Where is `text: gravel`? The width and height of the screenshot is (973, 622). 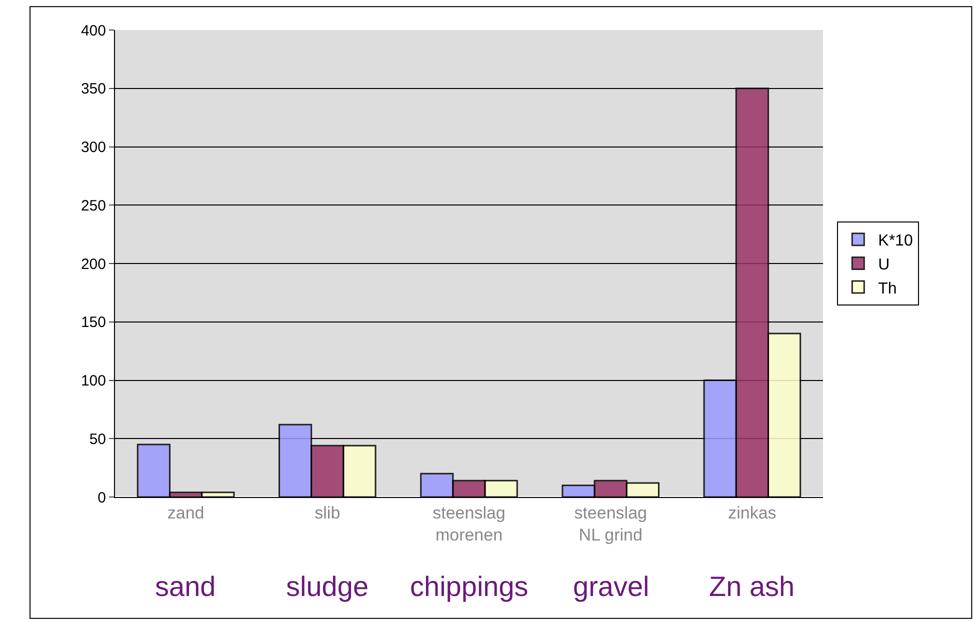 text: gravel is located at coordinates (611, 586).